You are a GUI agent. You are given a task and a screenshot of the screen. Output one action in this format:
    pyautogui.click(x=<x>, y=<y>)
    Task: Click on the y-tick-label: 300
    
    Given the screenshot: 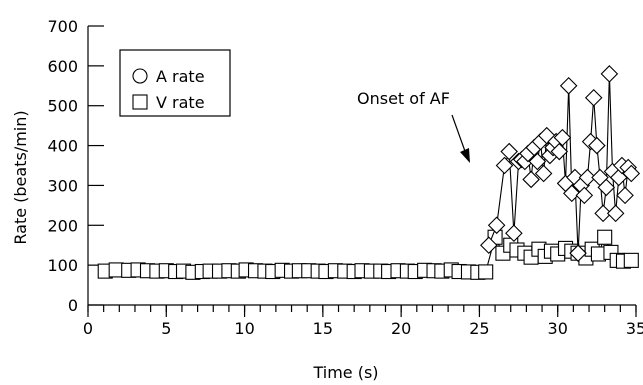 What is the action you would take?
    pyautogui.click(x=62, y=185)
    